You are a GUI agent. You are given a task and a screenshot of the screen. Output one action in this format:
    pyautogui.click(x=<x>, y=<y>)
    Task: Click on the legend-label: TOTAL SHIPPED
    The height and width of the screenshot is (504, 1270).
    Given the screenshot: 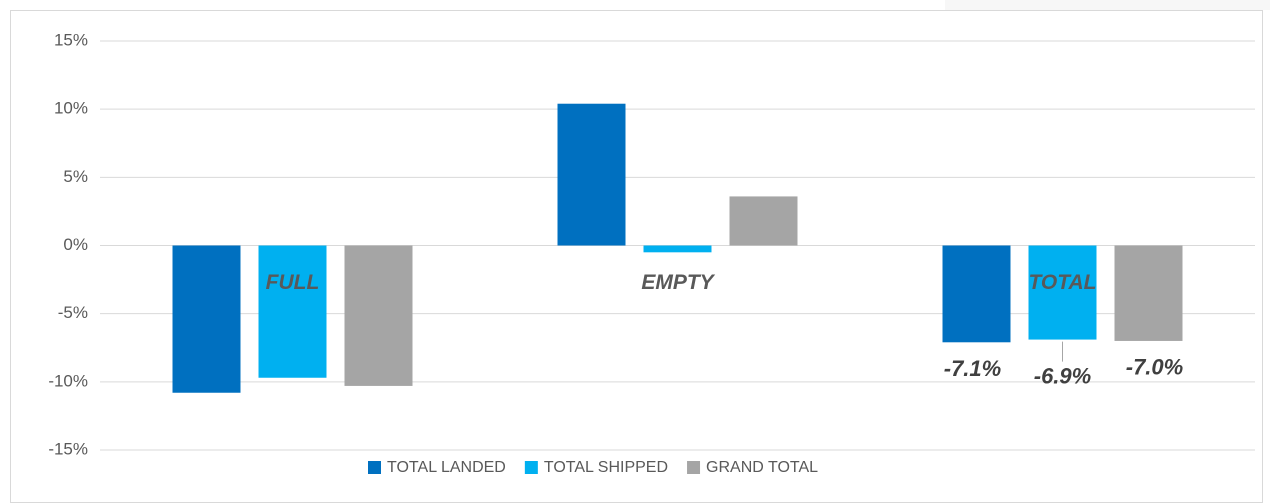 What is the action you would take?
    pyautogui.click(x=606, y=467)
    